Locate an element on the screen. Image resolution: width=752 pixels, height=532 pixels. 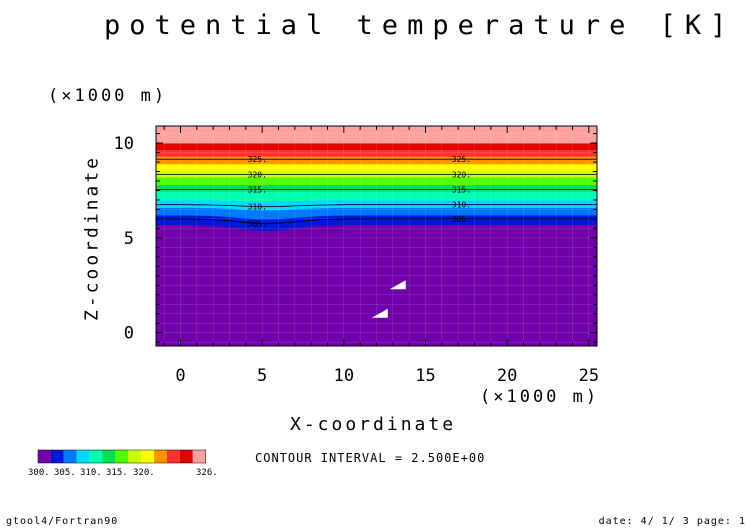
y-tick-label: 10 is located at coordinates (124, 144).